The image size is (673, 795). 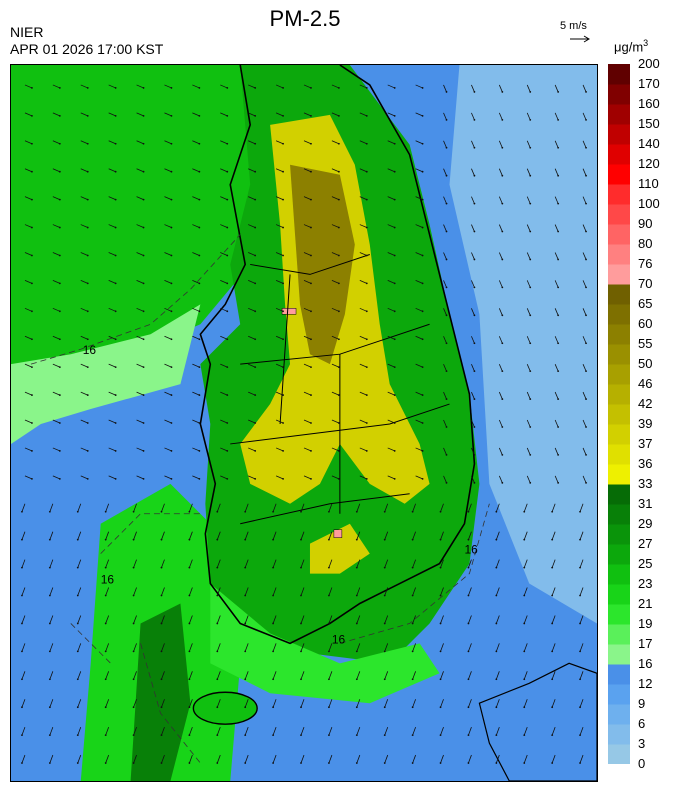 I want to click on colorbar-tick-label: 70, so click(x=645, y=283).